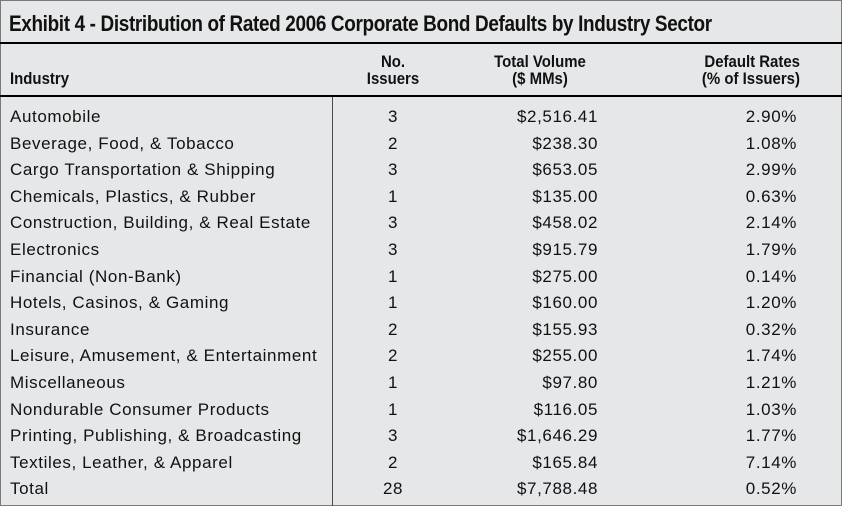 This screenshot has width=842, height=506. What do you see at coordinates (156, 436) in the screenshot?
I see `industry-cell: Printing, Publishing, & Broadcasting` at bounding box center [156, 436].